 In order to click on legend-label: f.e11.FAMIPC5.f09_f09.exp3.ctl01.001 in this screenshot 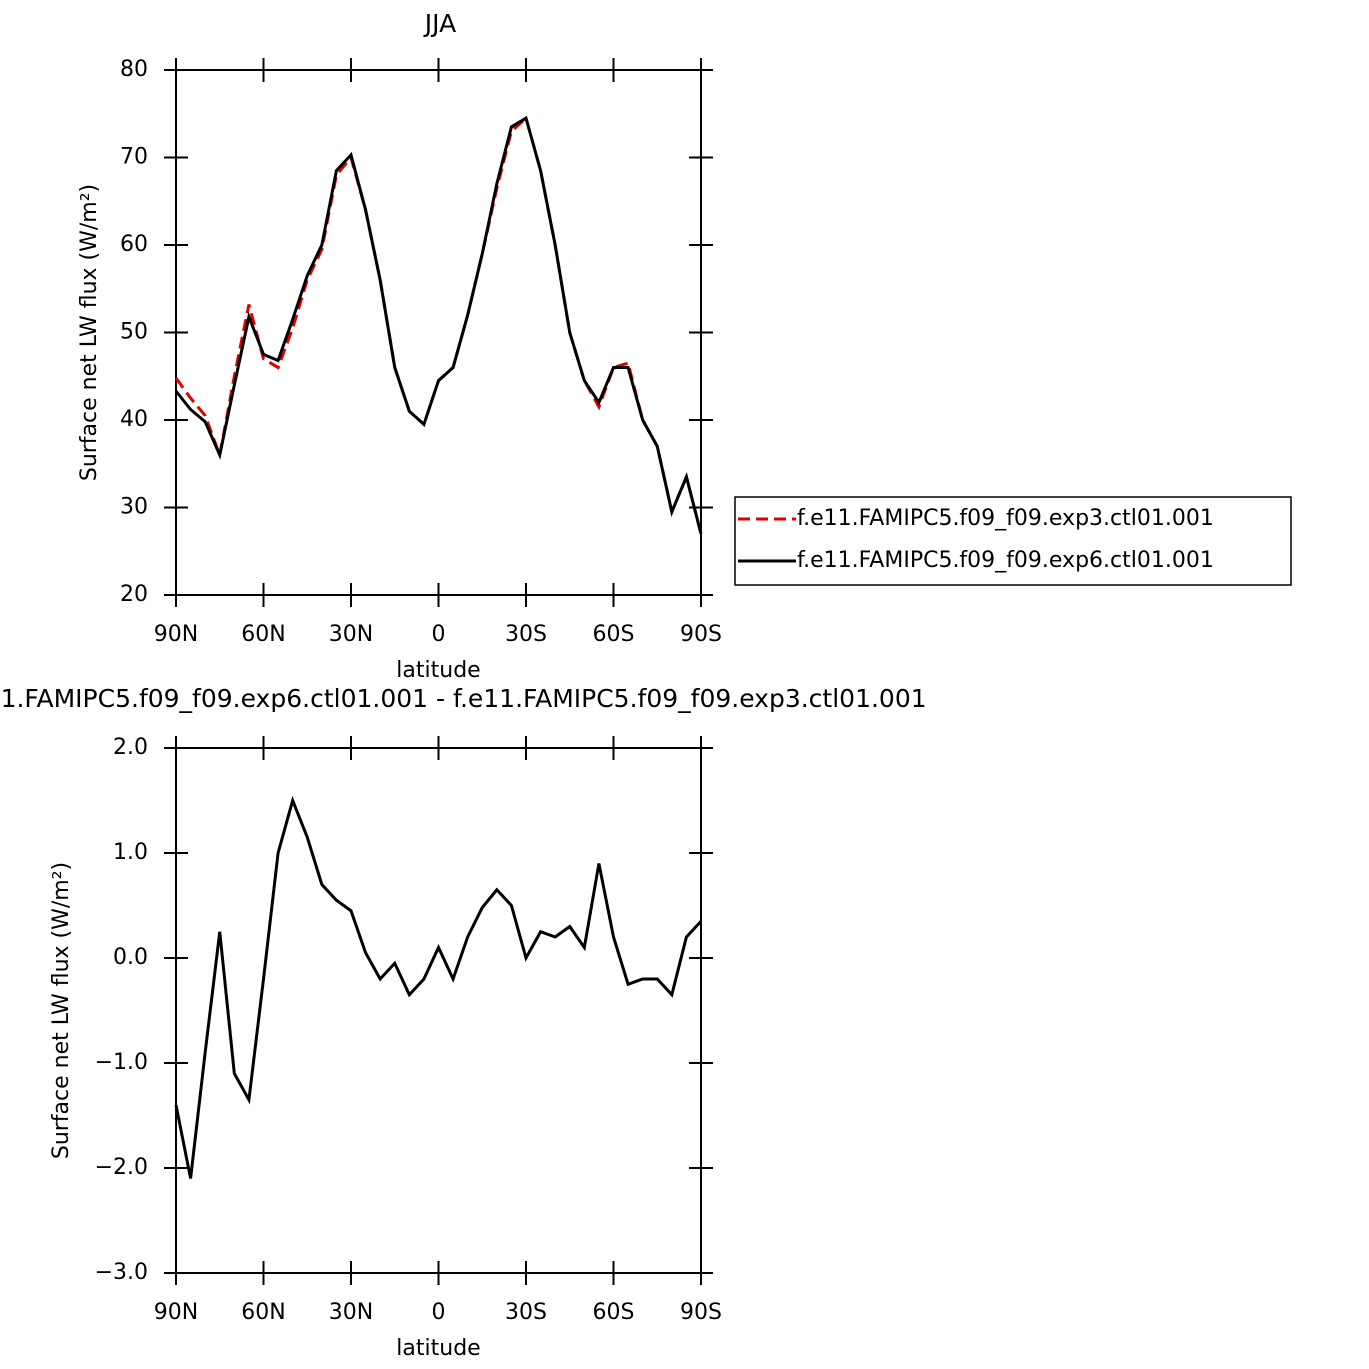, I will do `click(1005, 518)`.